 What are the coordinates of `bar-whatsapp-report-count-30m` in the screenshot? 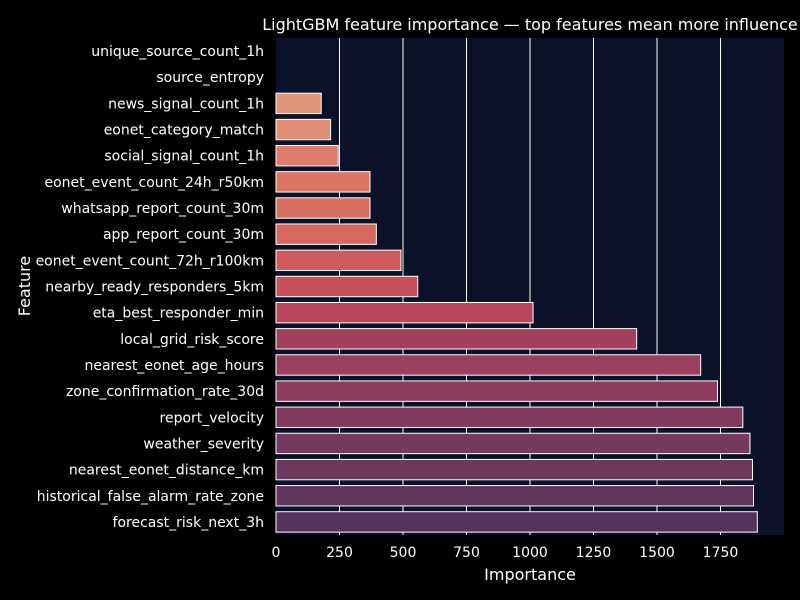 It's located at (323, 208).